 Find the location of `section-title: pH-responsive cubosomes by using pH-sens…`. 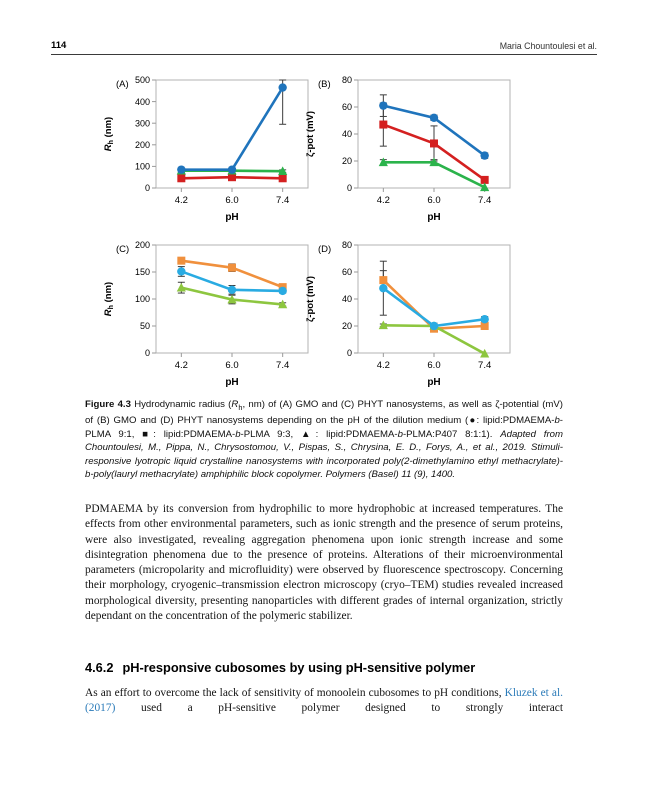

section-title: pH-responsive cubosomes by using pH-sens… is located at coordinates (299, 667).